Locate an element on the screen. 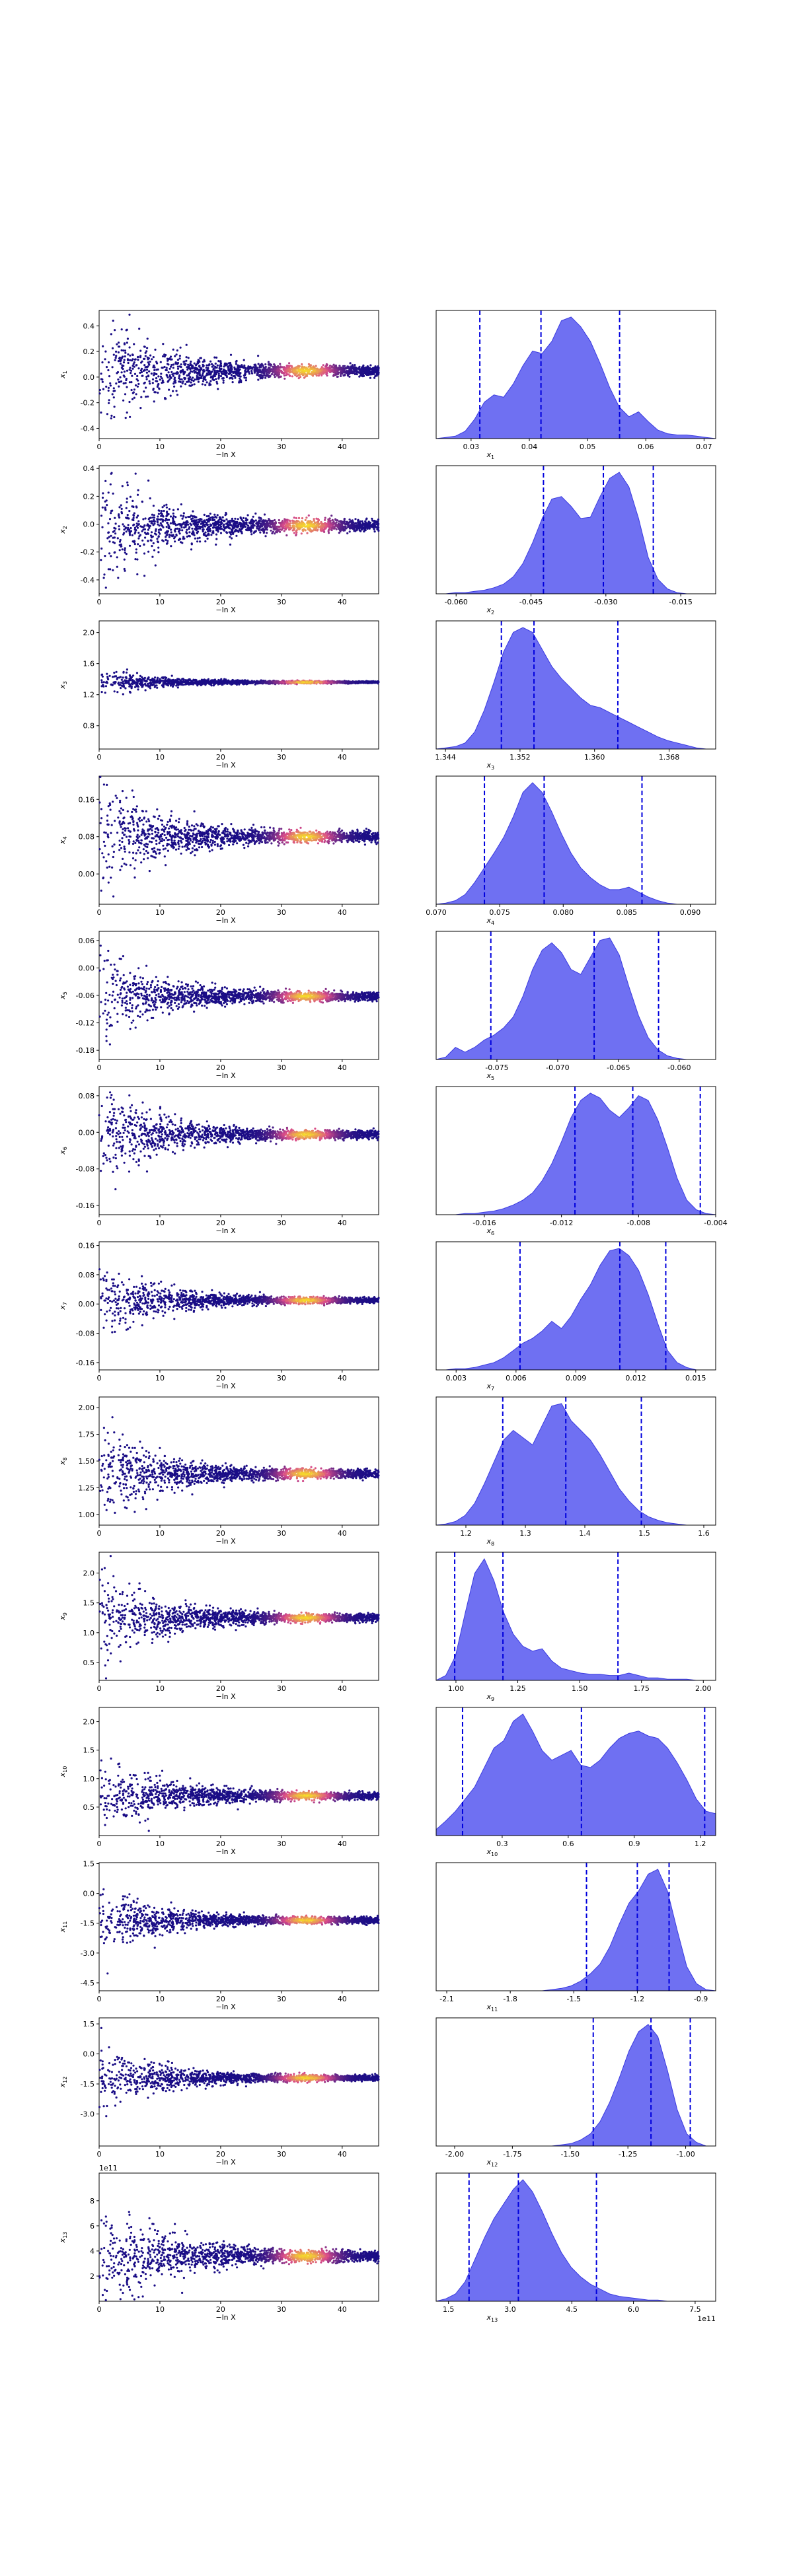  scatter-points is located at coordinates (239, 836).